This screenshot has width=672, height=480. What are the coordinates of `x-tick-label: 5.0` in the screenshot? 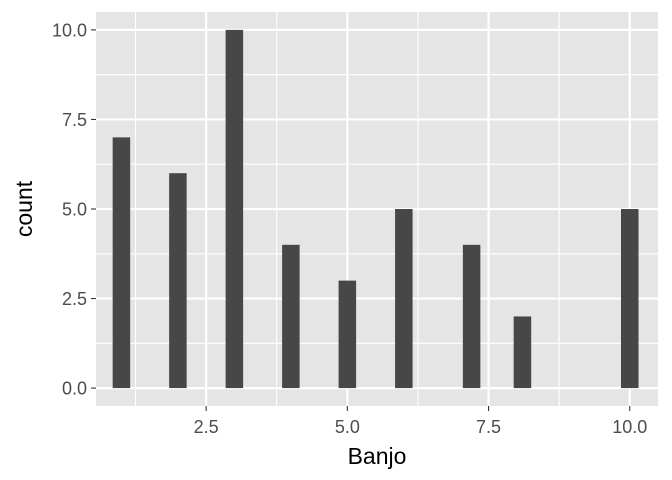 It's located at (347, 427).